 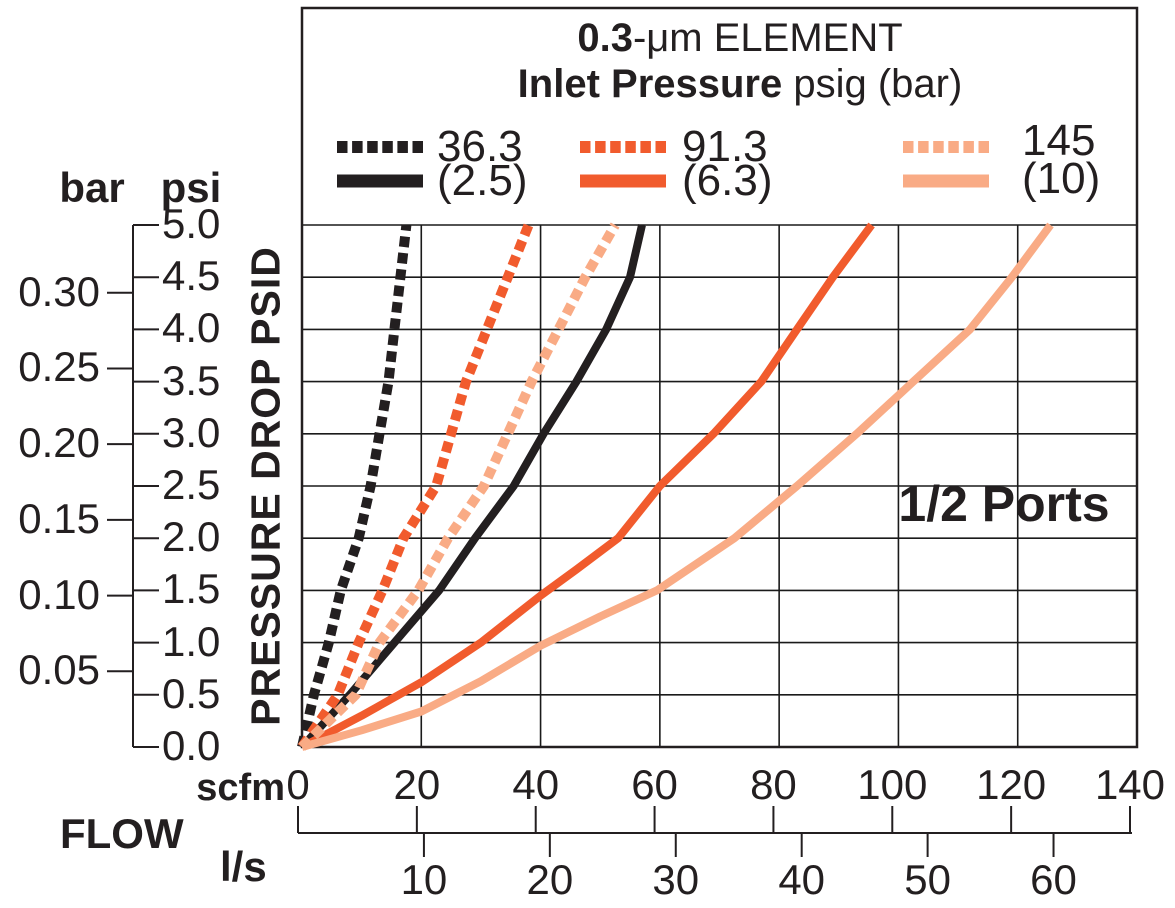 I want to click on chart-subtitle: Inlet Pressure psig (bar), so click(x=740, y=84).